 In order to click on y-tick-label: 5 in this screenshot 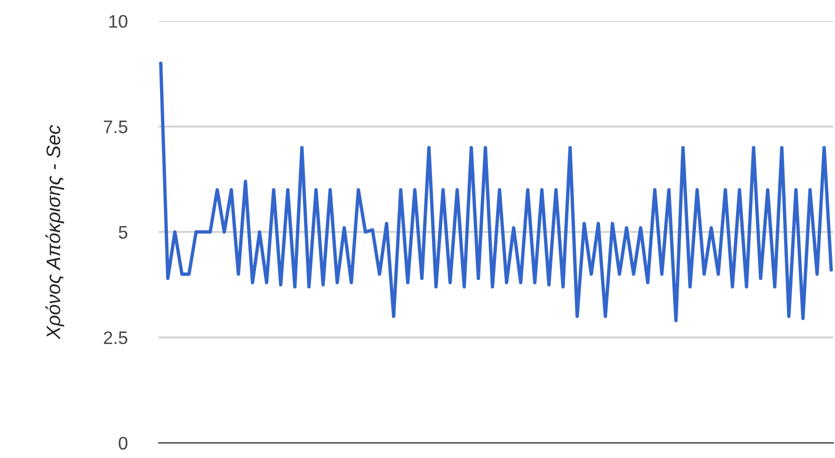, I will do `click(123, 232)`.